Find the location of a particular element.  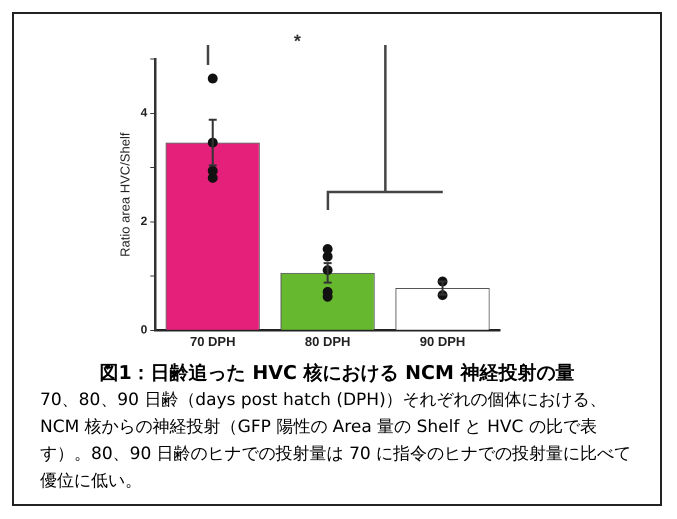

x-tick-label: 70 DPH is located at coordinates (213, 341).